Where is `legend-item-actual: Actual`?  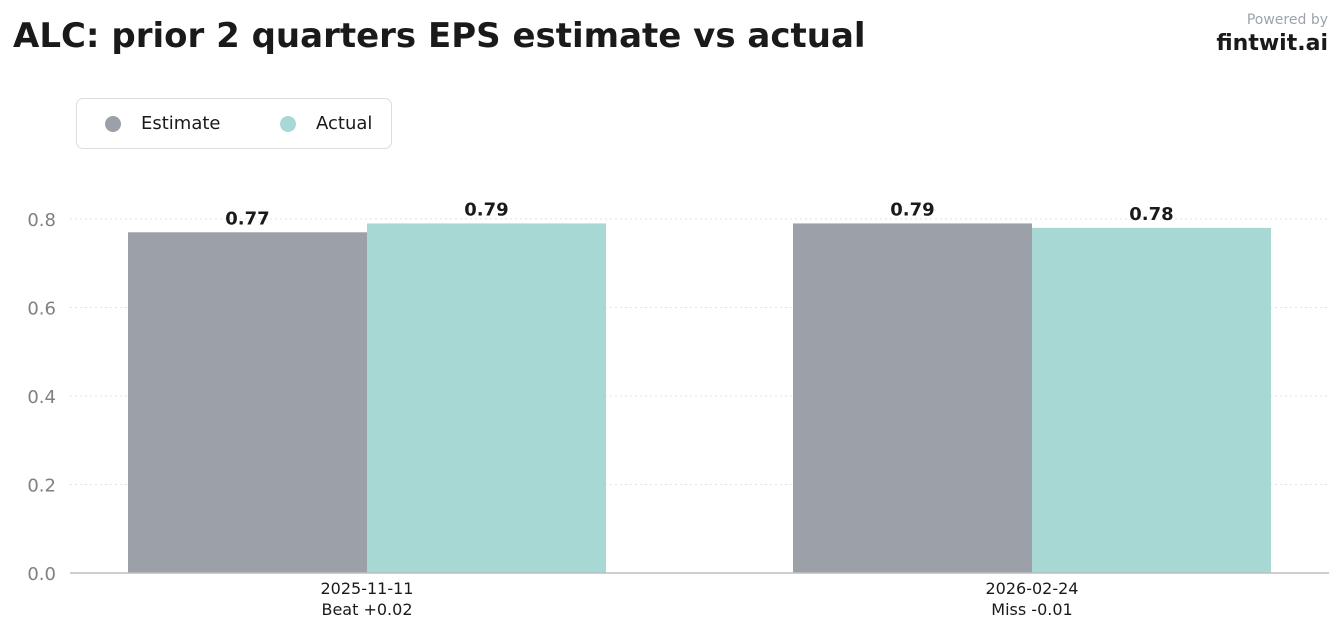
legend-item-actual: Actual is located at coordinates (326, 123).